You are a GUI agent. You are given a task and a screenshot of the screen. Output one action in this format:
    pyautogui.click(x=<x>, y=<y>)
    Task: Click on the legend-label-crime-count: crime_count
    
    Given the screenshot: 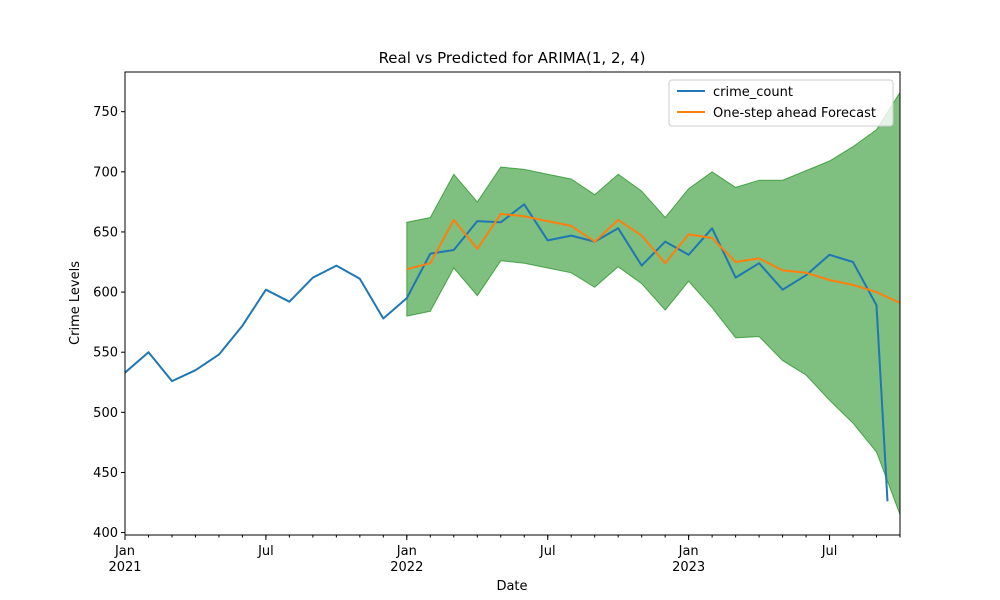 What is the action you would take?
    pyautogui.click(x=753, y=92)
    